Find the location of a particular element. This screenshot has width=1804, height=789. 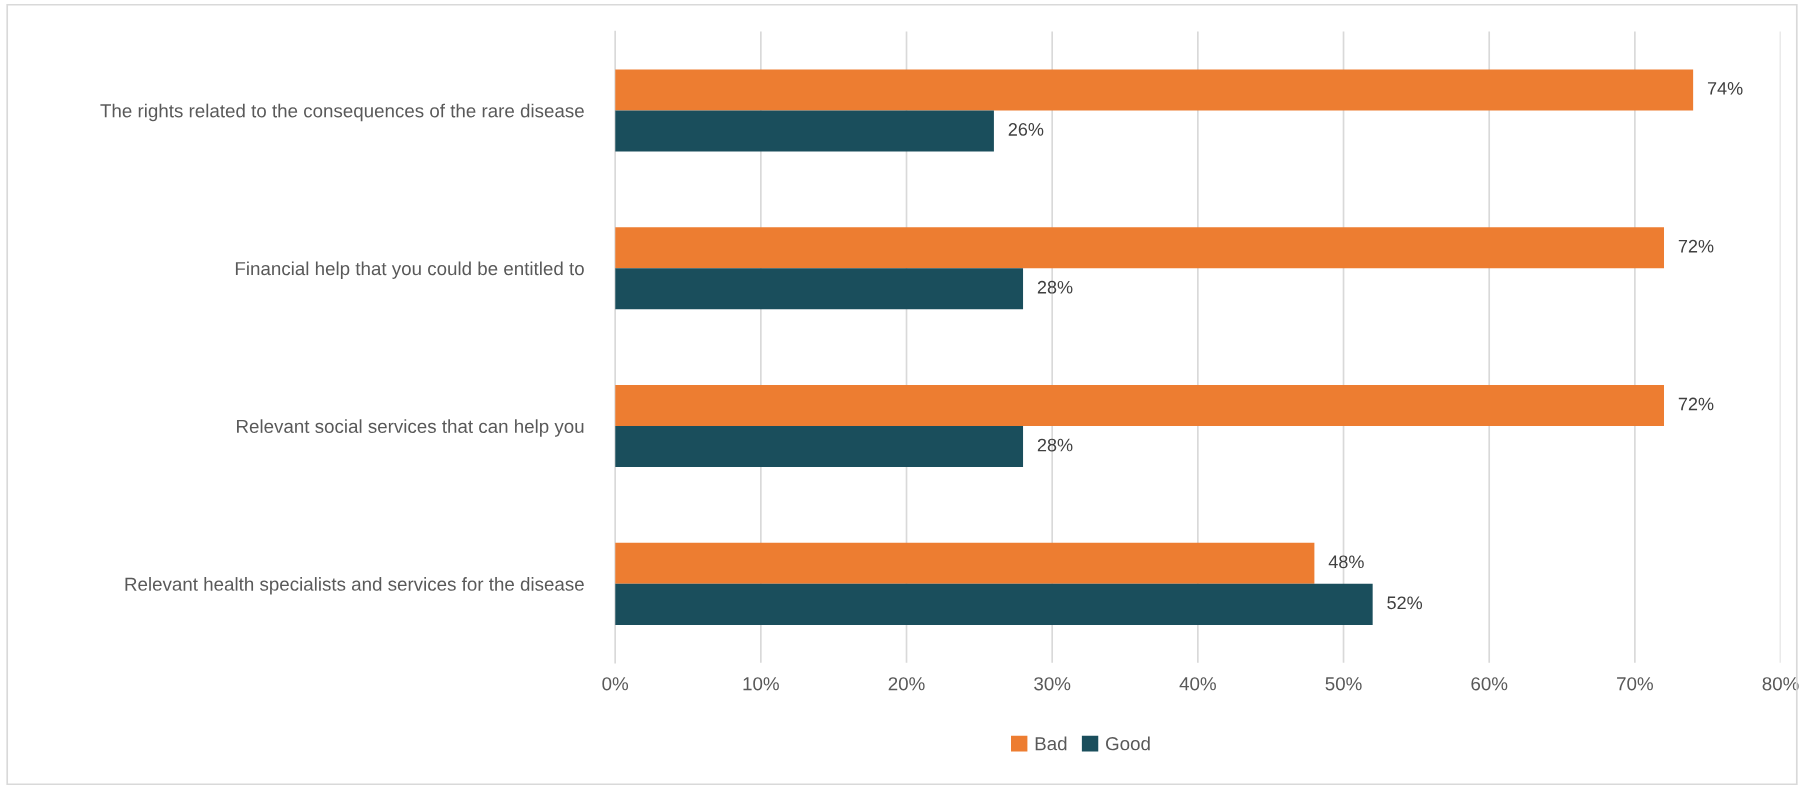

x-tick-label: 40% is located at coordinates (1197, 684).